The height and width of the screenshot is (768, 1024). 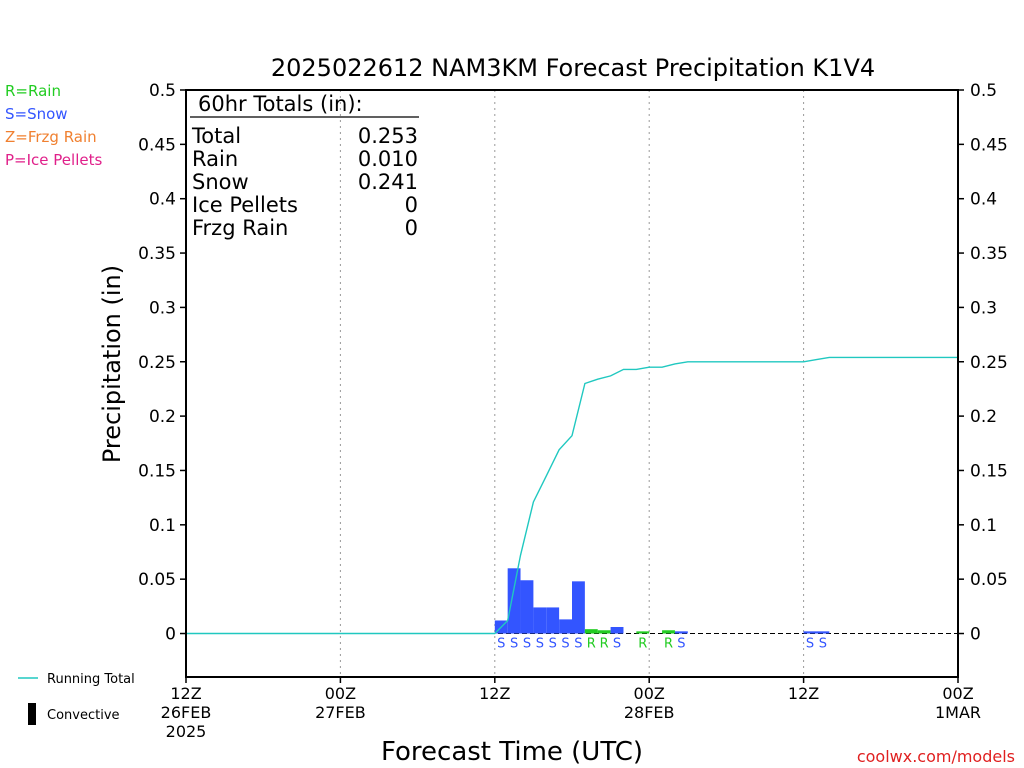 What do you see at coordinates (51, 137) in the screenshot?
I see `legend-type-item: Z=Frzg Rain` at bounding box center [51, 137].